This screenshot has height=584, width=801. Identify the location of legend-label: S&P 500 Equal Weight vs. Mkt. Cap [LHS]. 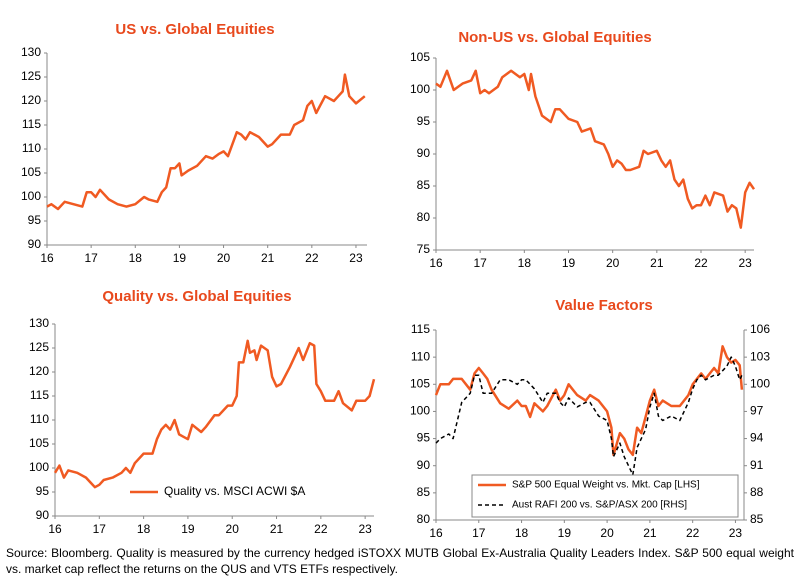
(606, 485).